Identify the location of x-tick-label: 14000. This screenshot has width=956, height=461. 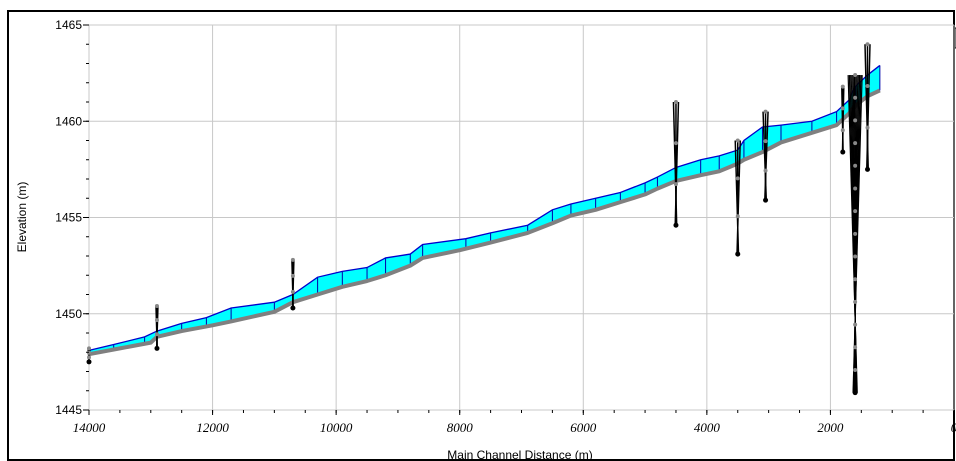
(89, 427).